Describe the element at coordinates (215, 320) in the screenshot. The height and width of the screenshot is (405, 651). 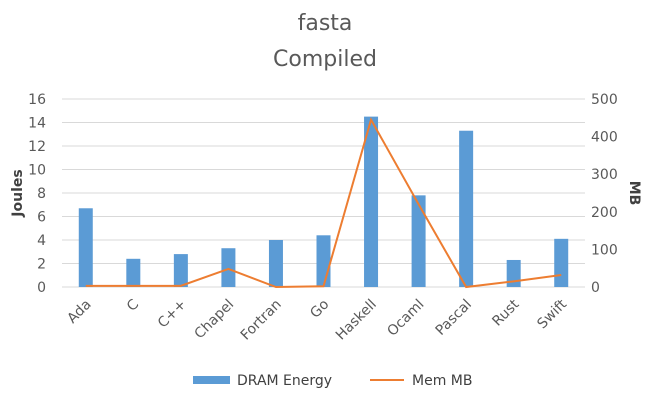
I see `x-tick-label: Chapel` at that location.